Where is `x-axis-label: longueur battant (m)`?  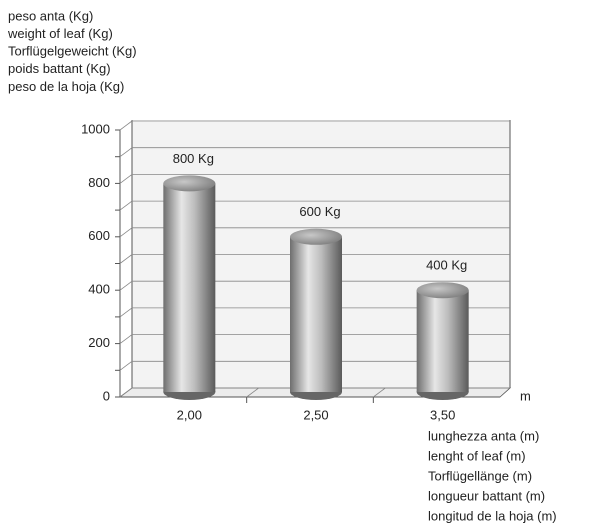 x-axis-label: longueur battant (m) is located at coordinates (486, 495).